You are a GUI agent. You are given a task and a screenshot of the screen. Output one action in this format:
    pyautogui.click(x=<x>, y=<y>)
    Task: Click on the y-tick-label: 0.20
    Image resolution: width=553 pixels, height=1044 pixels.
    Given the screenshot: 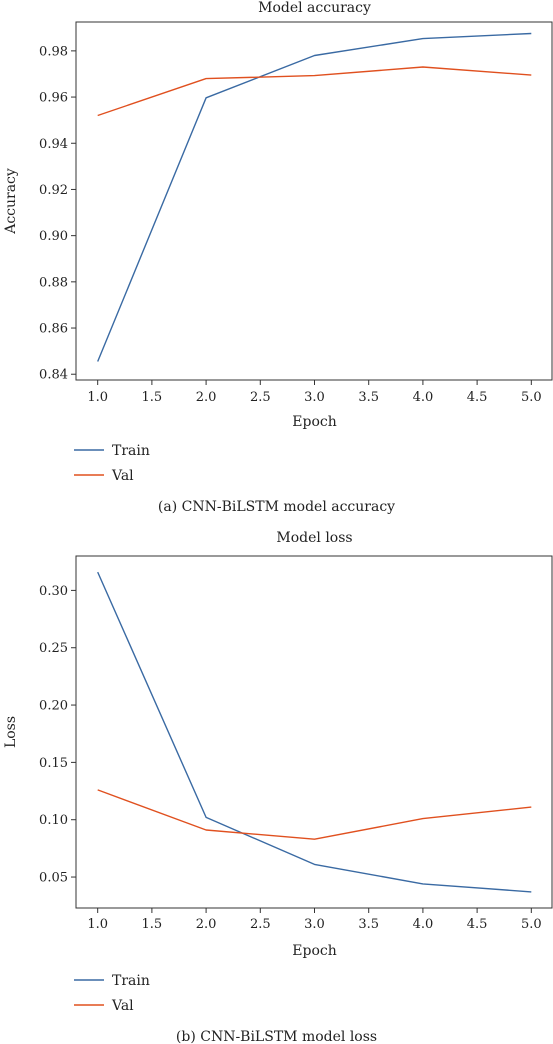 What is the action you would take?
    pyautogui.click(x=53, y=706)
    